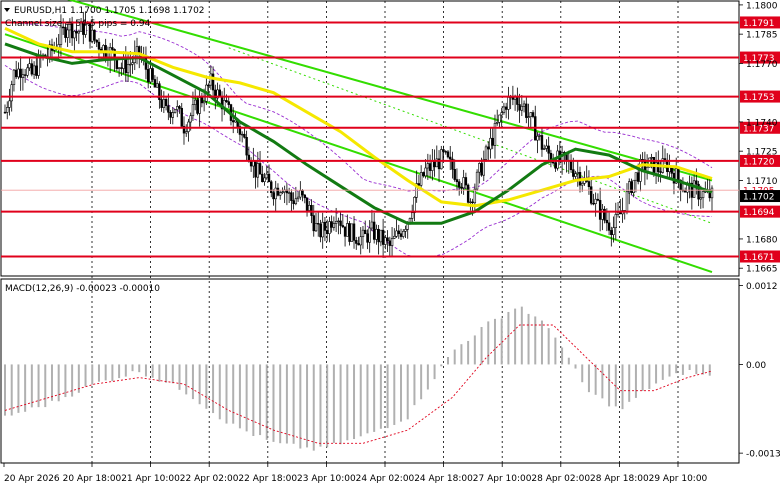  I want to click on level-label: 1.1753, so click(759, 98).